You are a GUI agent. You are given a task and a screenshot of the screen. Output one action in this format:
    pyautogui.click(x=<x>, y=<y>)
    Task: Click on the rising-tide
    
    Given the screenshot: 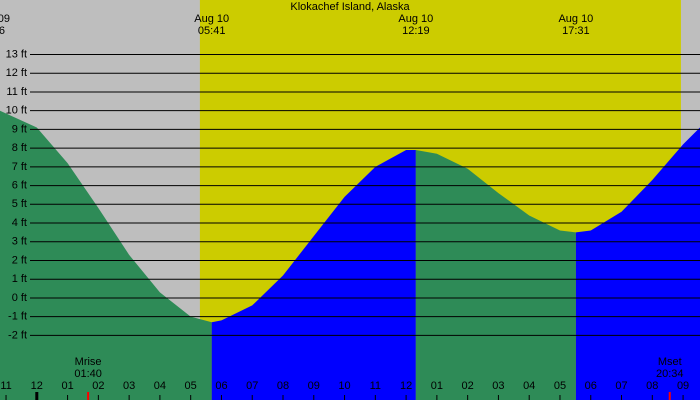 What is the action you would take?
    pyautogui.click(x=637, y=263)
    